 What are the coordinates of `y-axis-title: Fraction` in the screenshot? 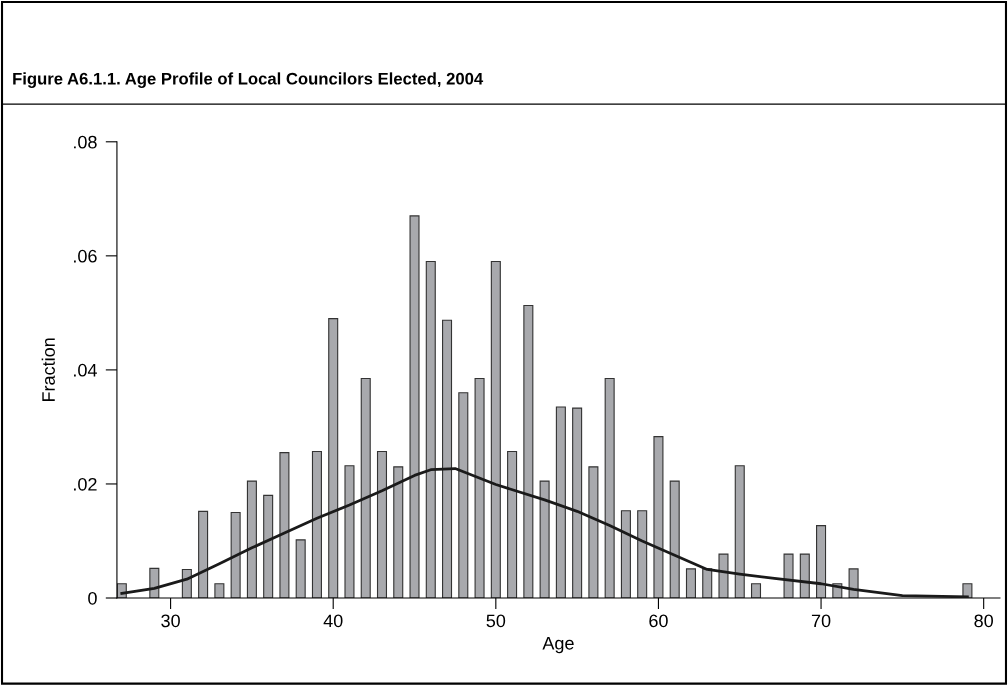 It's located at (48, 370).